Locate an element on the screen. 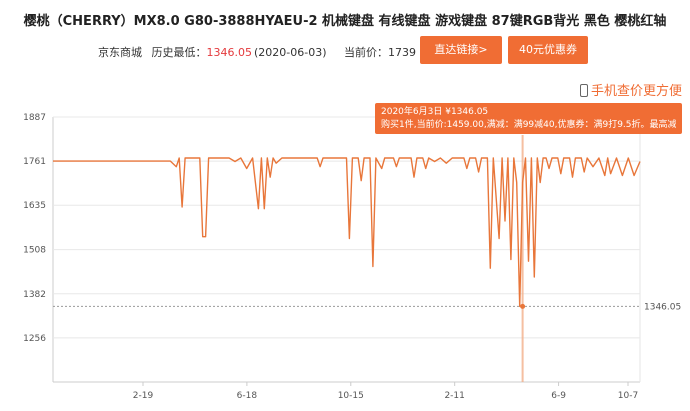 The image size is (690, 411). low-price-reference-label: 1346.05 is located at coordinates (662, 307).